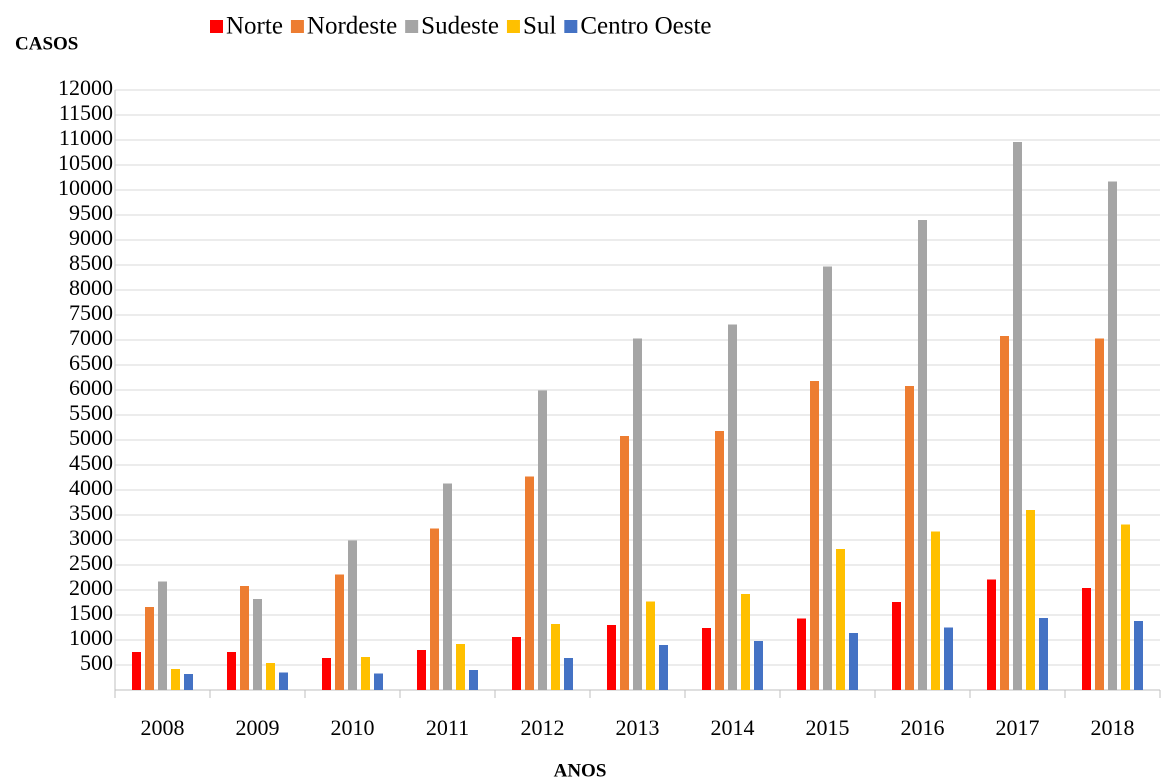 The image size is (1164, 783). I want to click on x-axis-label: ANOS, so click(580, 770).